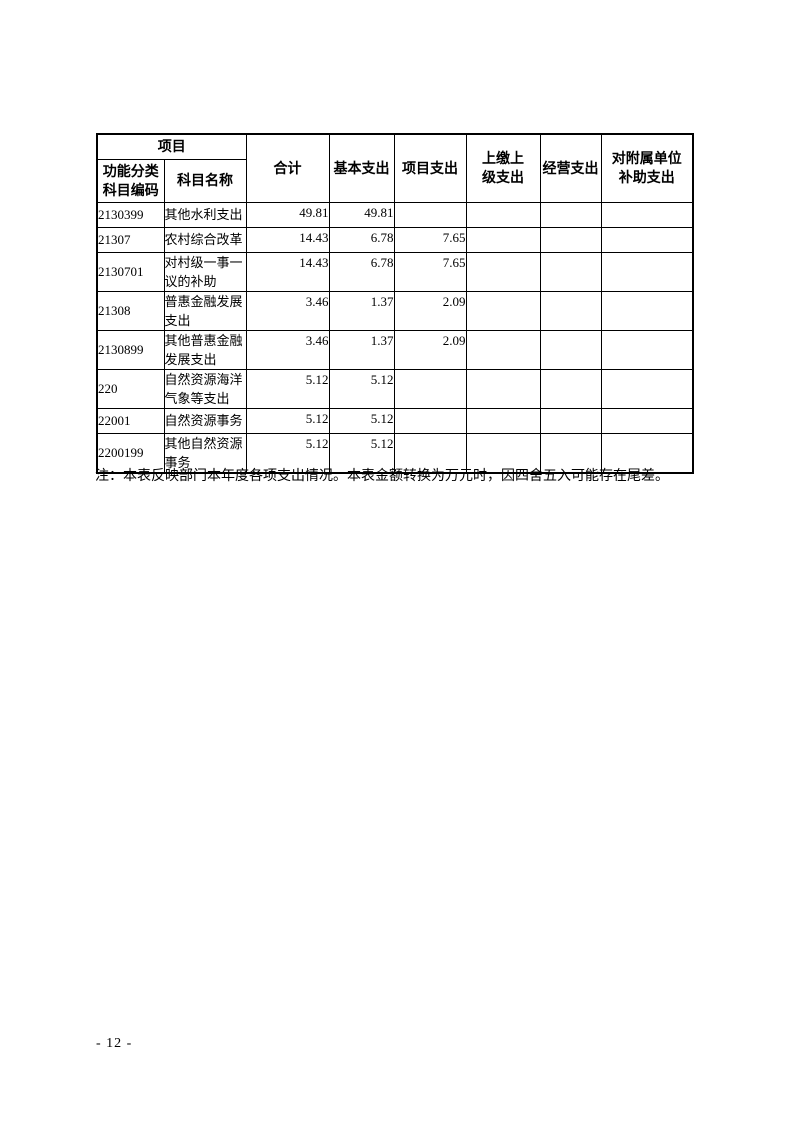 Image resolution: width=793 pixels, height=1122 pixels. What do you see at coordinates (205, 310) in the screenshot?
I see `name-cell: 普惠金融发展支出` at bounding box center [205, 310].